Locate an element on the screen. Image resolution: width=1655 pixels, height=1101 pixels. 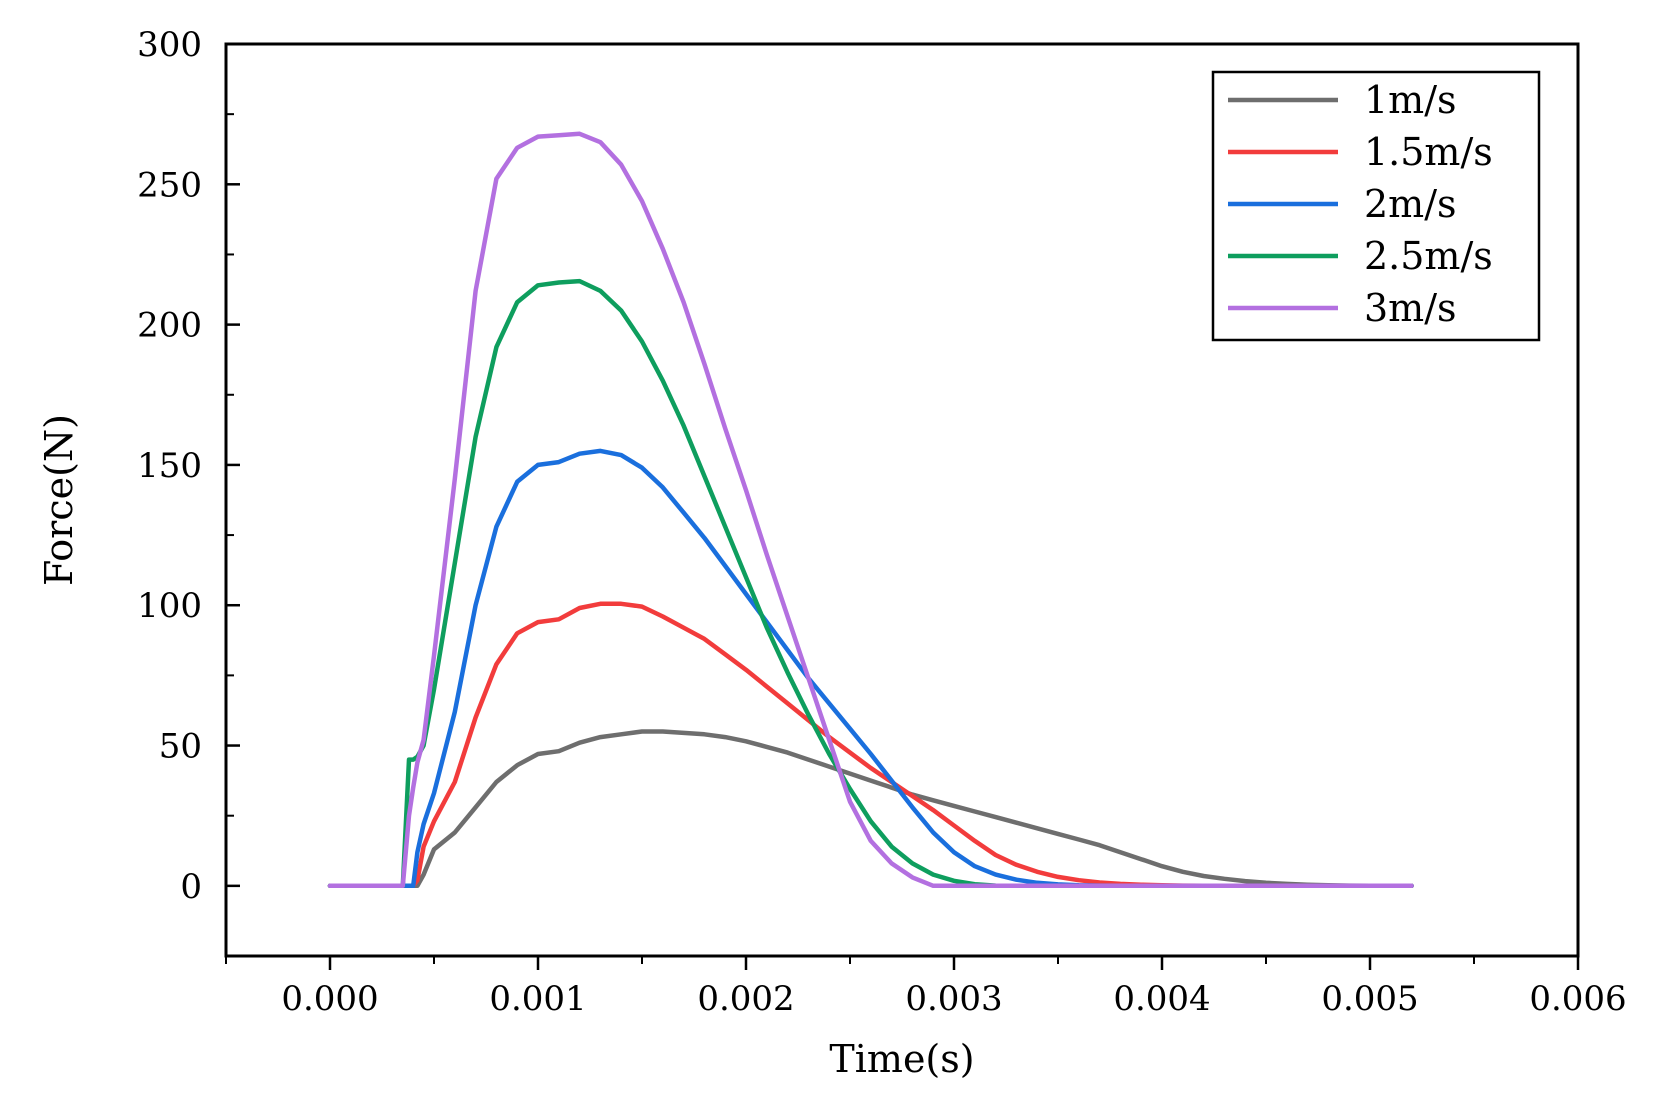
y-tick-label: 0 is located at coordinates (191, 887).